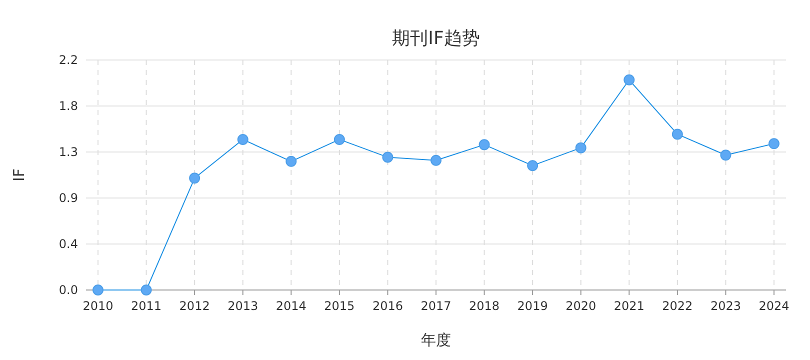  Describe the element at coordinates (146, 306) in the screenshot. I see `x-tick-label: 2011` at that location.